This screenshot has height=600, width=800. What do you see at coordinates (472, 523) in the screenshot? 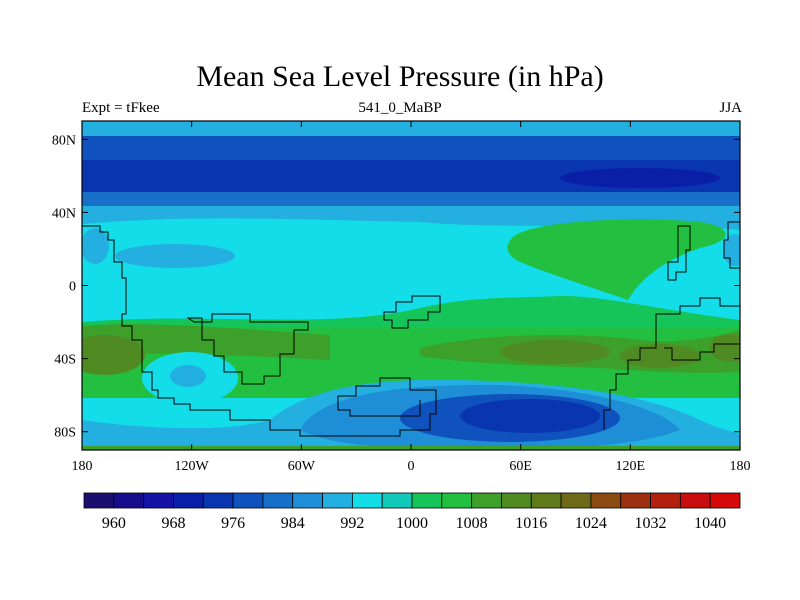
I see `colorbar-label: 1008` at bounding box center [472, 523].